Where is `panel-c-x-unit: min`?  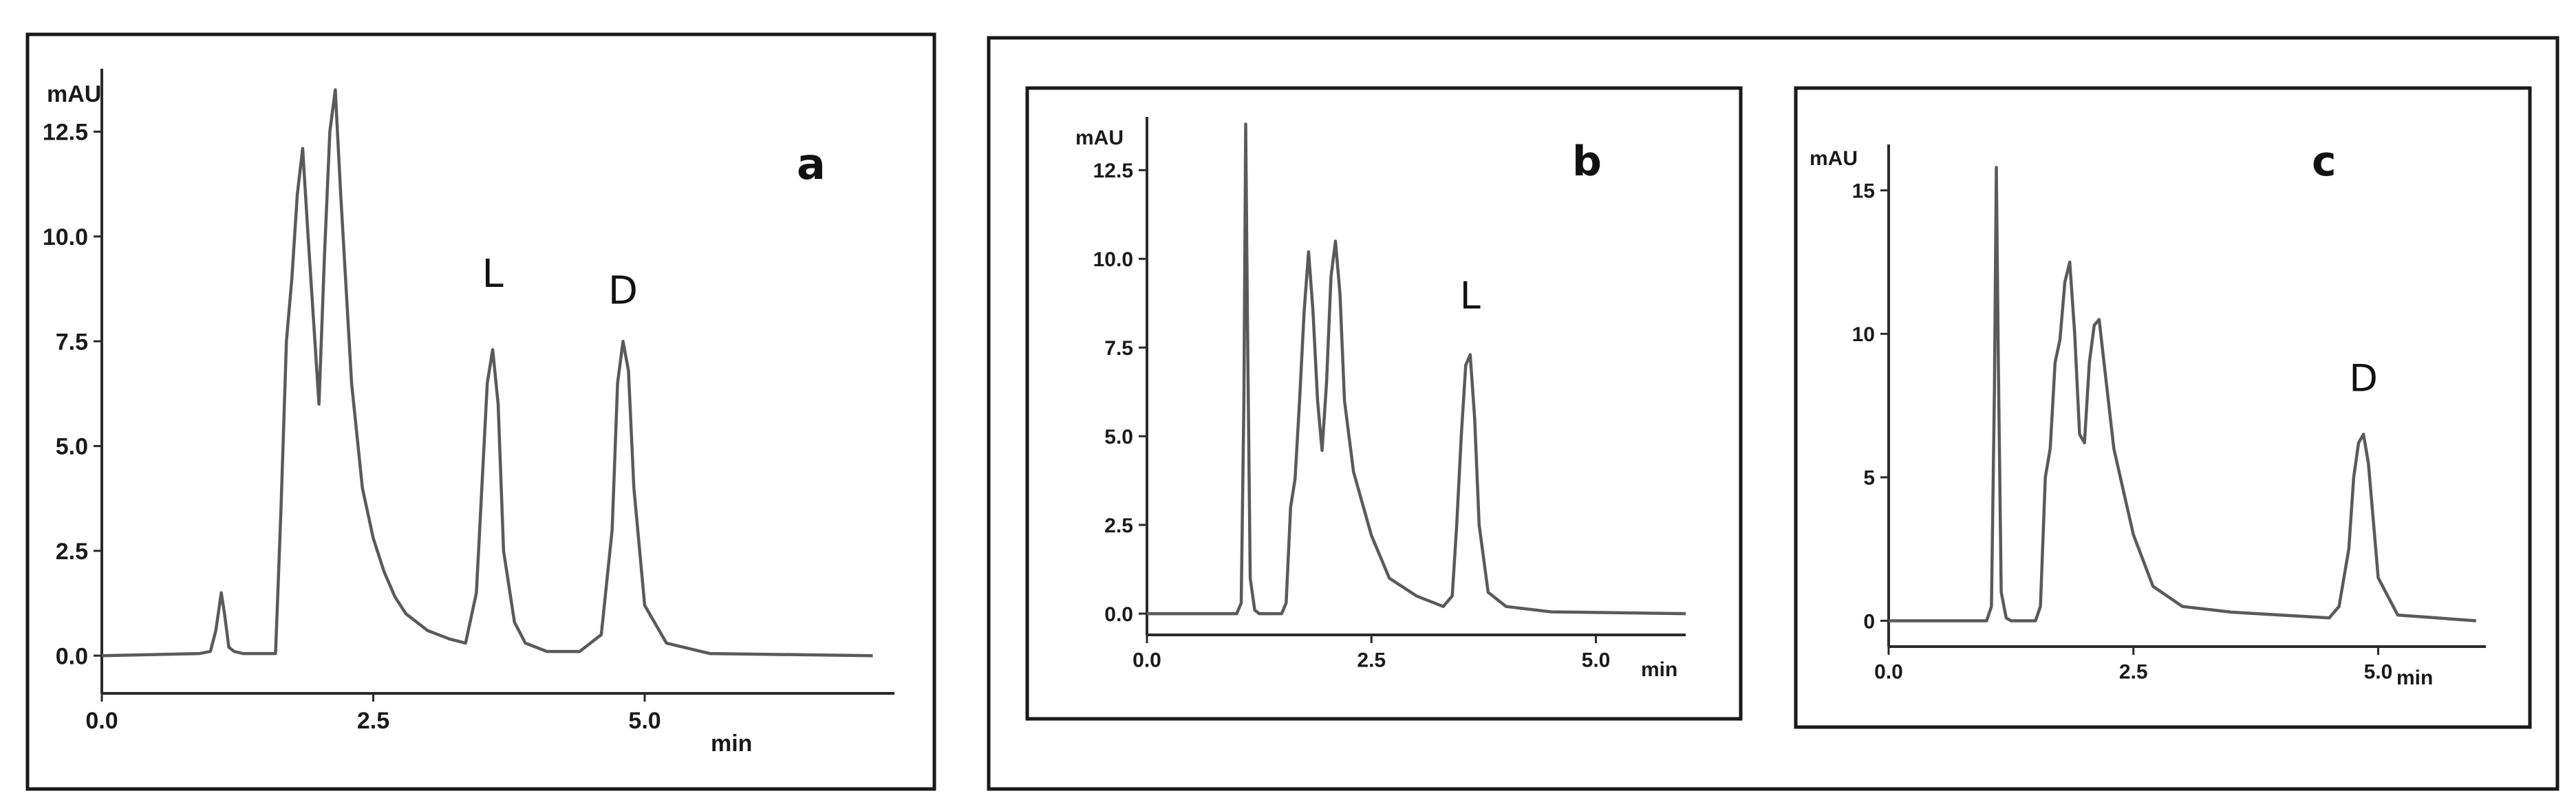 panel-c-x-unit: min is located at coordinates (2414, 678).